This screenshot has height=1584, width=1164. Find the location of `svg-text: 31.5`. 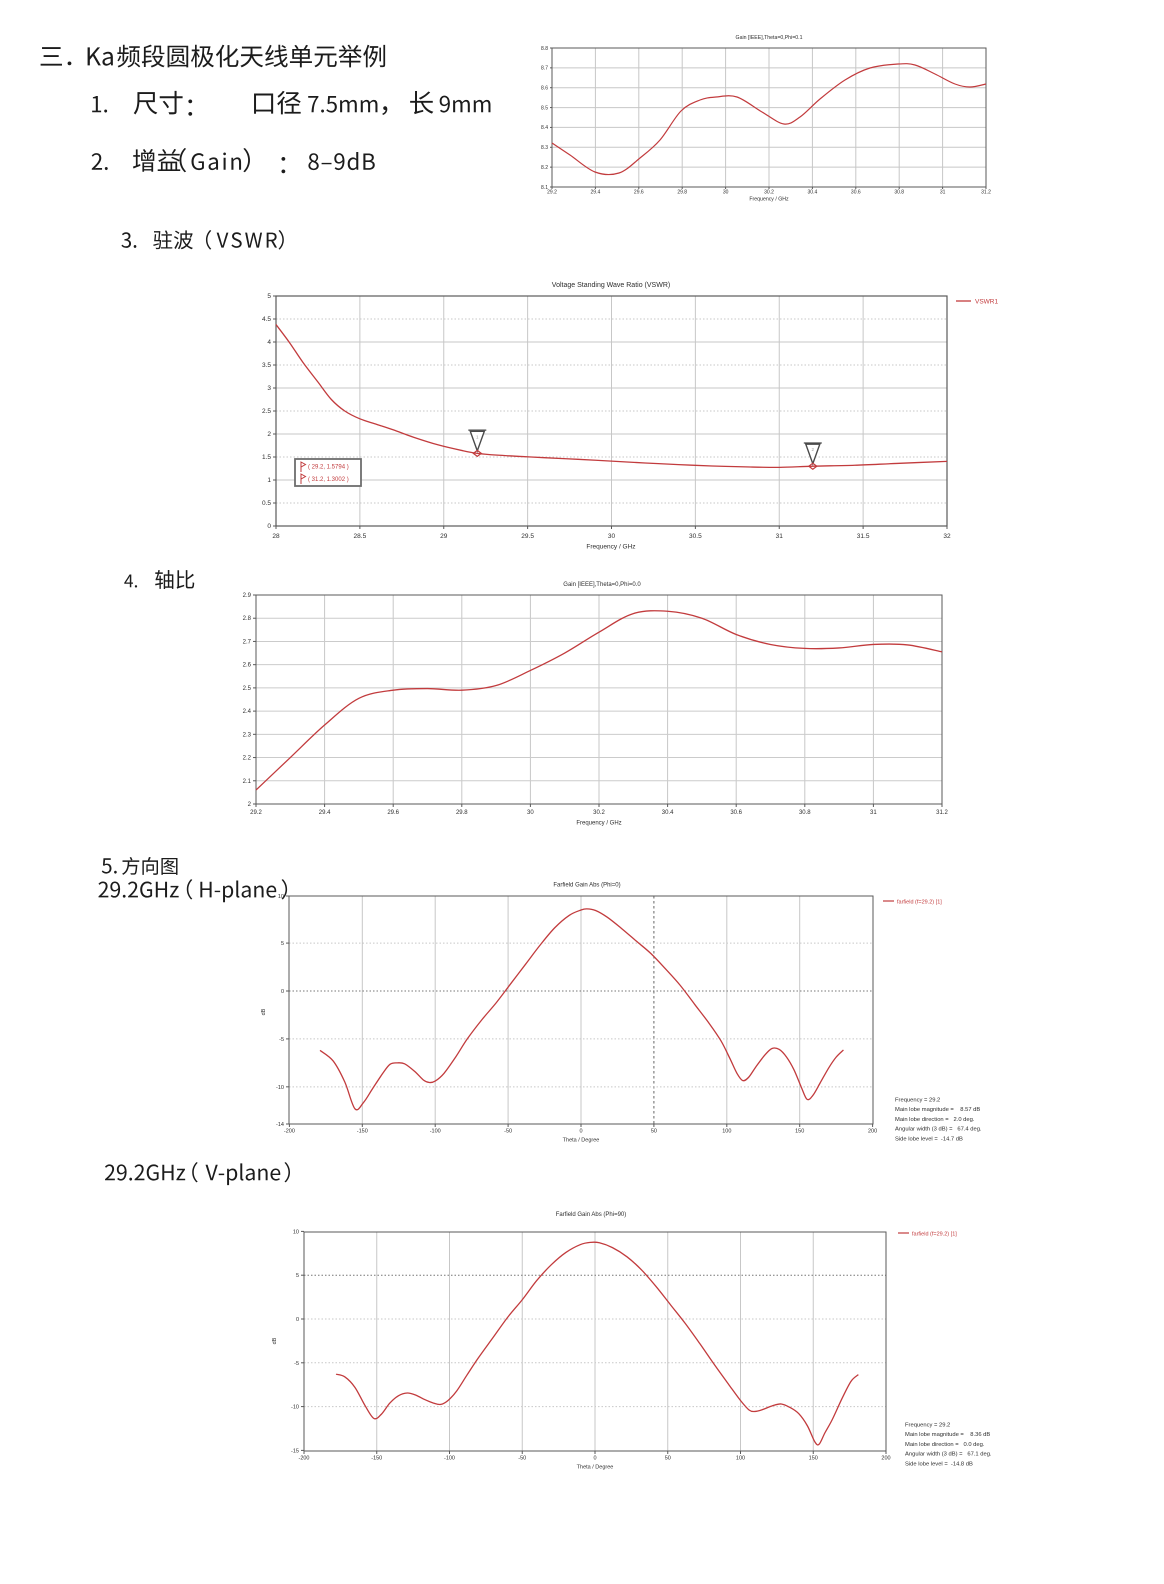

svg-text: 31.5 is located at coordinates (863, 536).